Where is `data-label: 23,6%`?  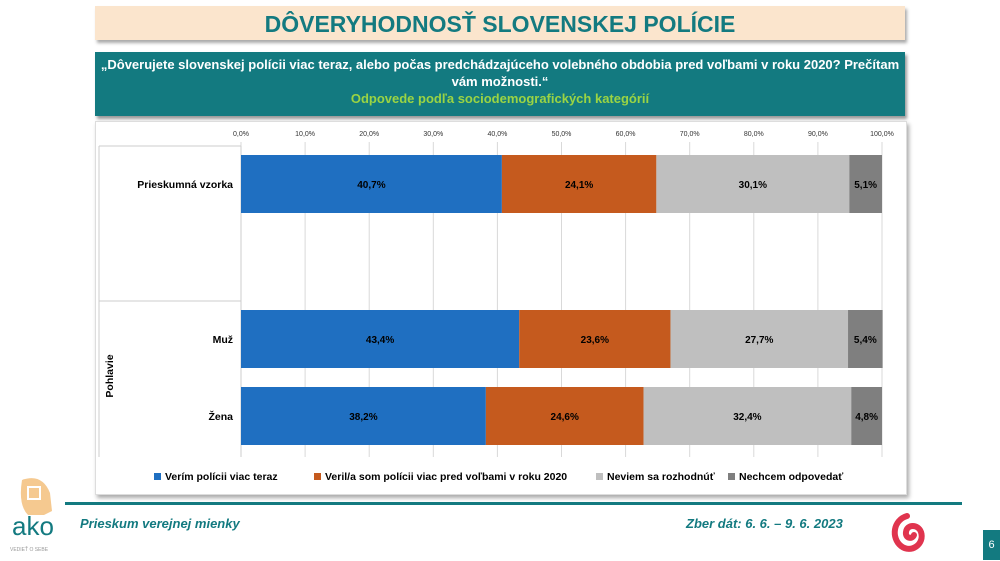 data-label: 23,6% is located at coordinates (595, 340).